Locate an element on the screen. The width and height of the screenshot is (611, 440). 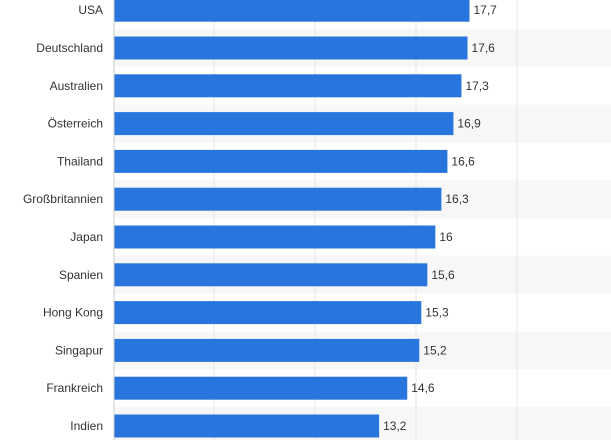
category-label: Spanien is located at coordinates (81, 275).